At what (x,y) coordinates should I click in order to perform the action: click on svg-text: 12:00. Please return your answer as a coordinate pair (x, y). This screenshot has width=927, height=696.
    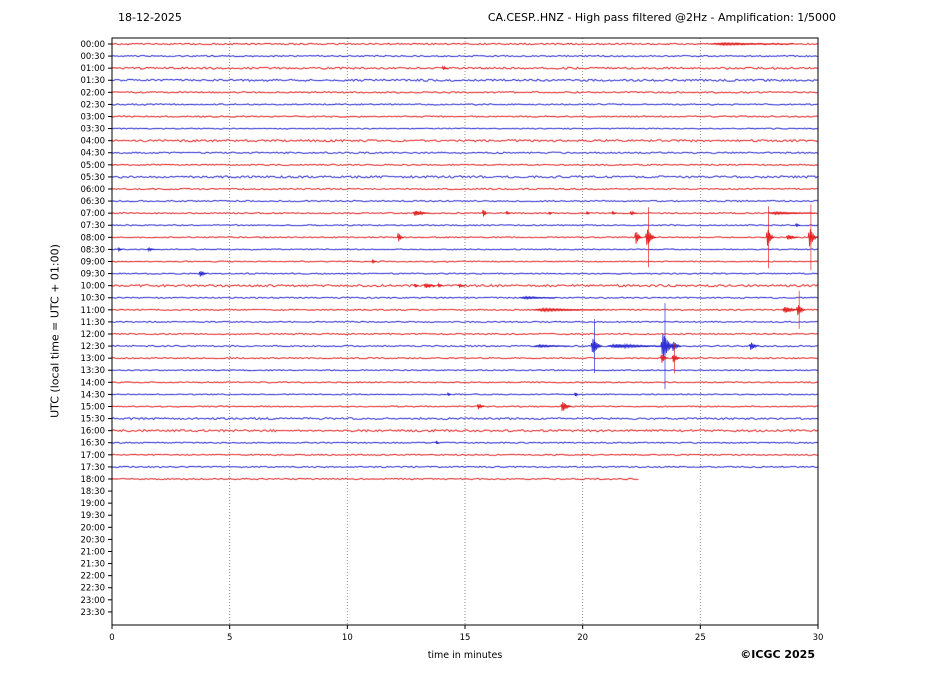
    Looking at the image, I should click on (93, 335).